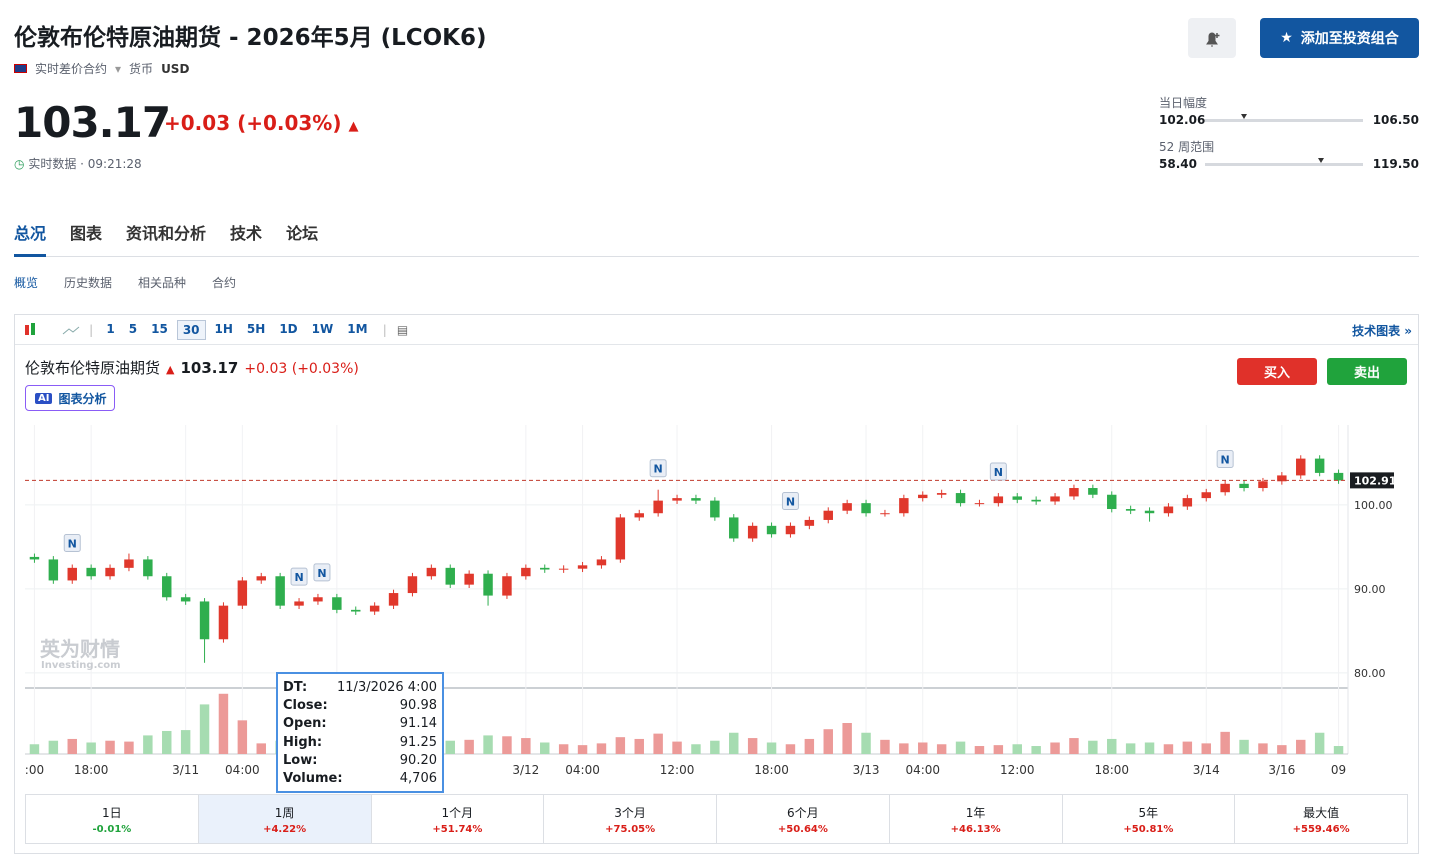  What do you see at coordinates (159, 328) in the screenshot?
I see `interval: 15` at bounding box center [159, 328].